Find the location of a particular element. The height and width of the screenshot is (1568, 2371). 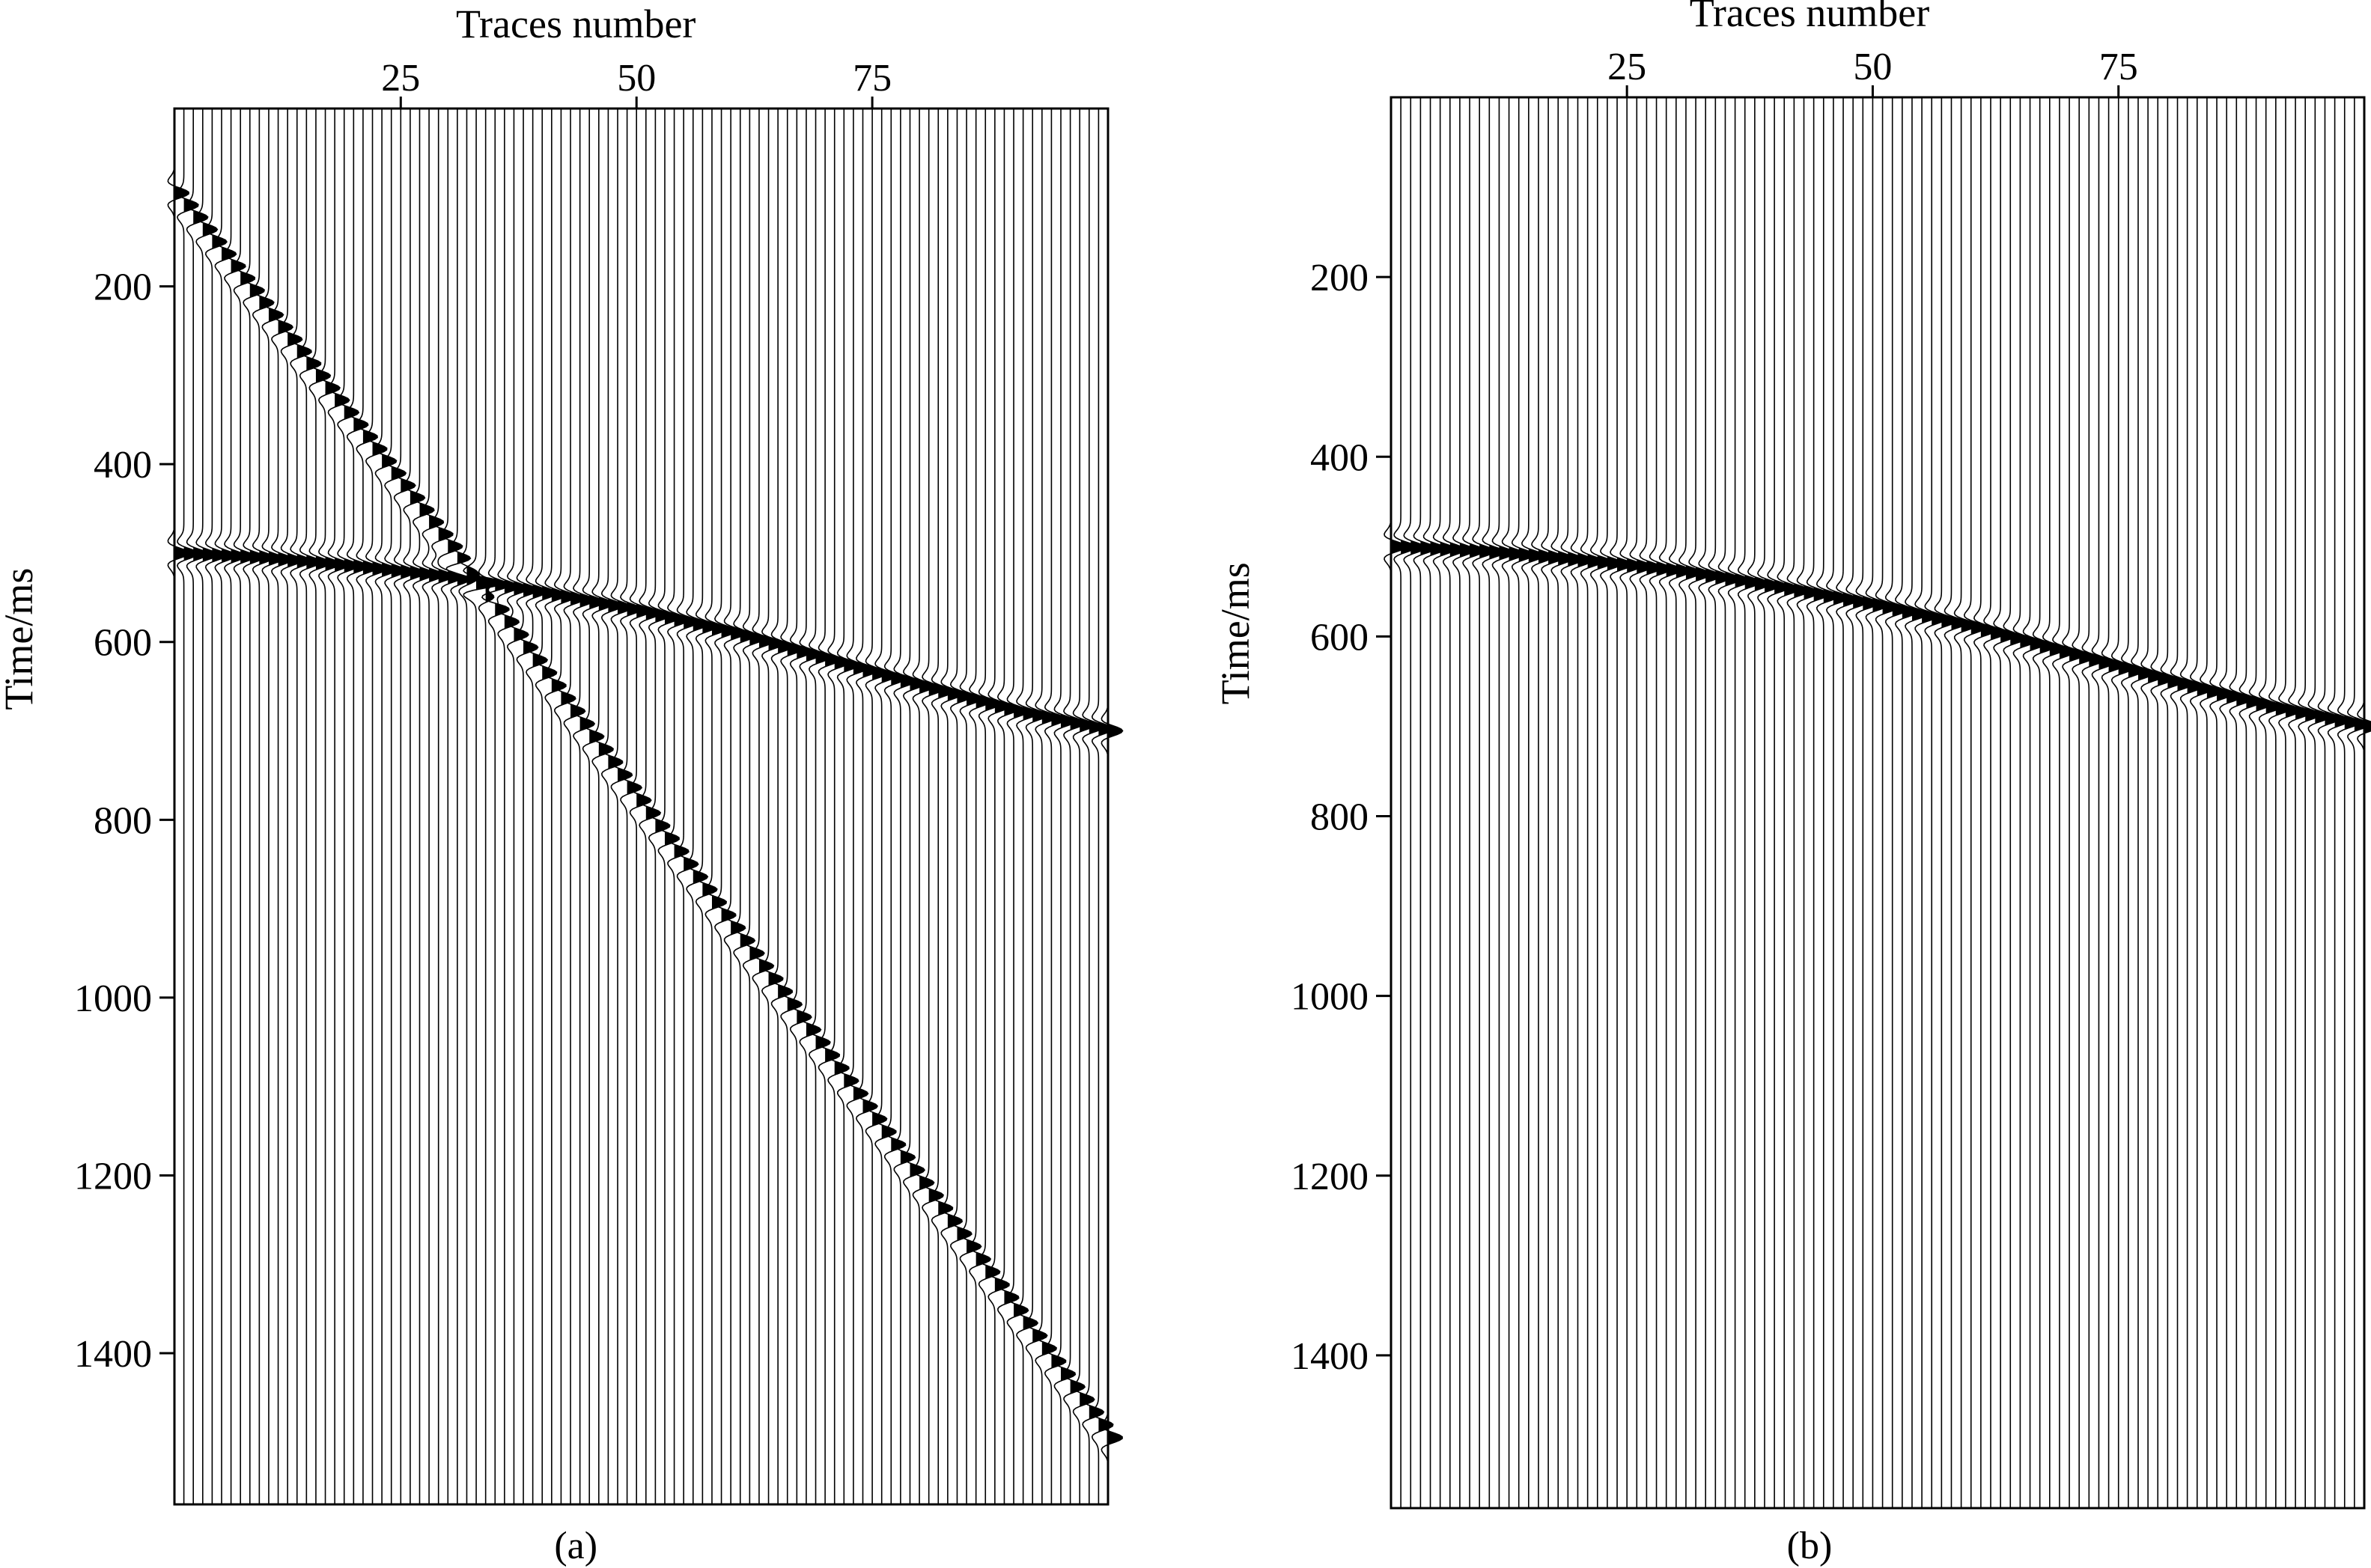

x-axis-title: Traces number is located at coordinates (576, 23).